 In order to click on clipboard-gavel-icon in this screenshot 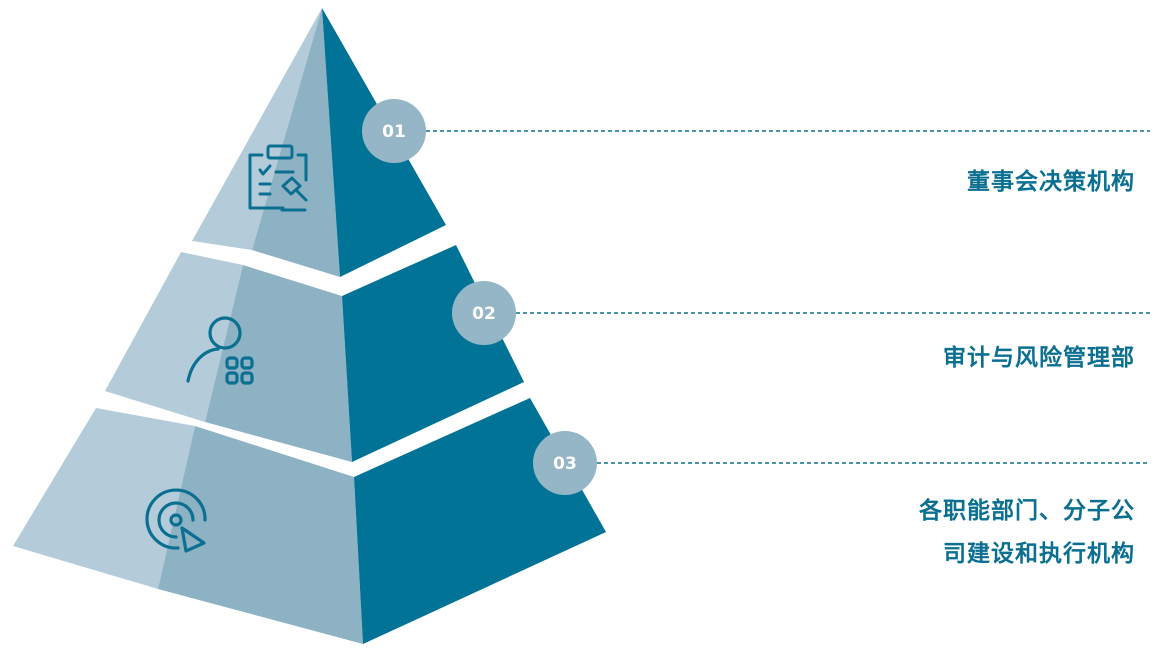, I will do `click(278, 178)`.